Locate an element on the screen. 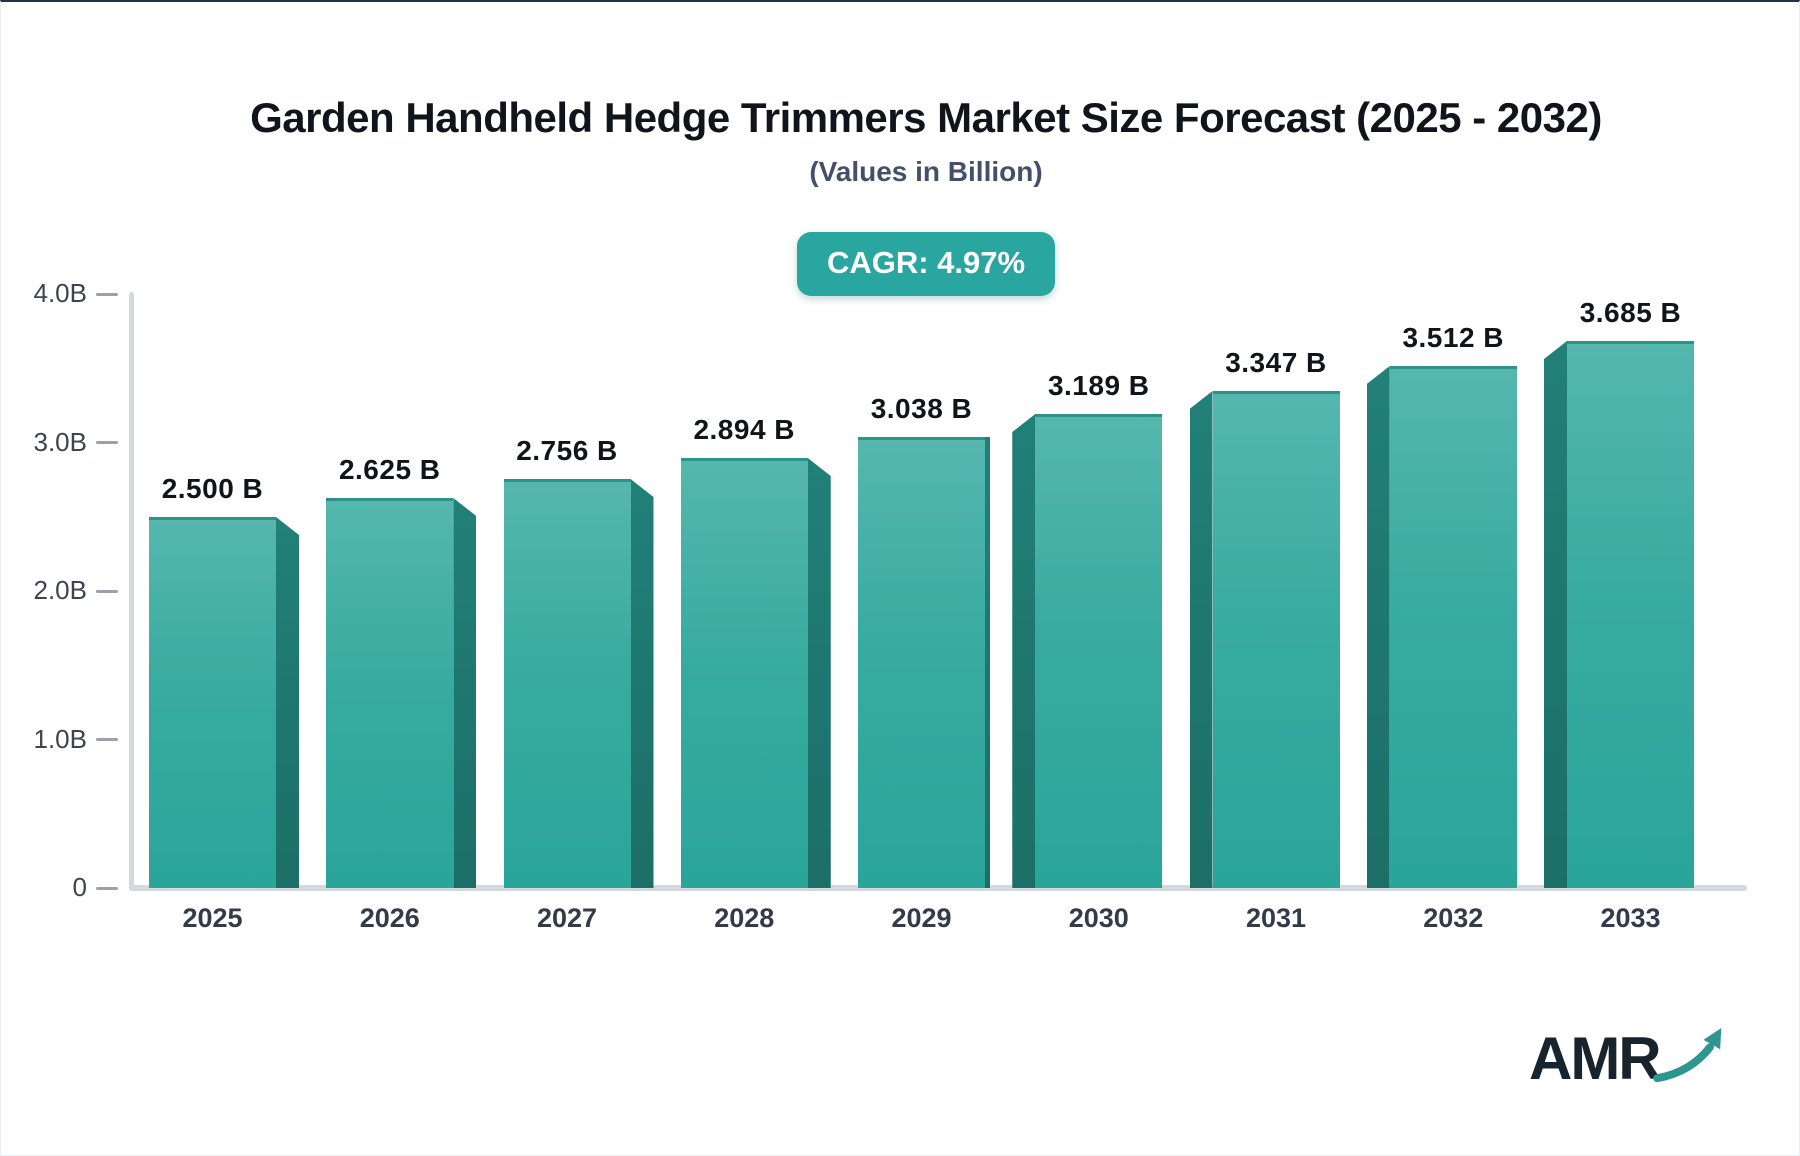 The image size is (1800, 1156). bar-2030 is located at coordinates (1099, 651).